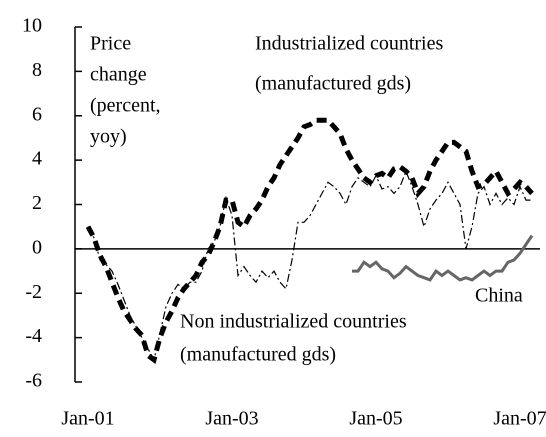 The image size is (546, 437). Describe the element at coordinates (37, 114) in the screenshot. I see `y-tick-label: 6` at that location.